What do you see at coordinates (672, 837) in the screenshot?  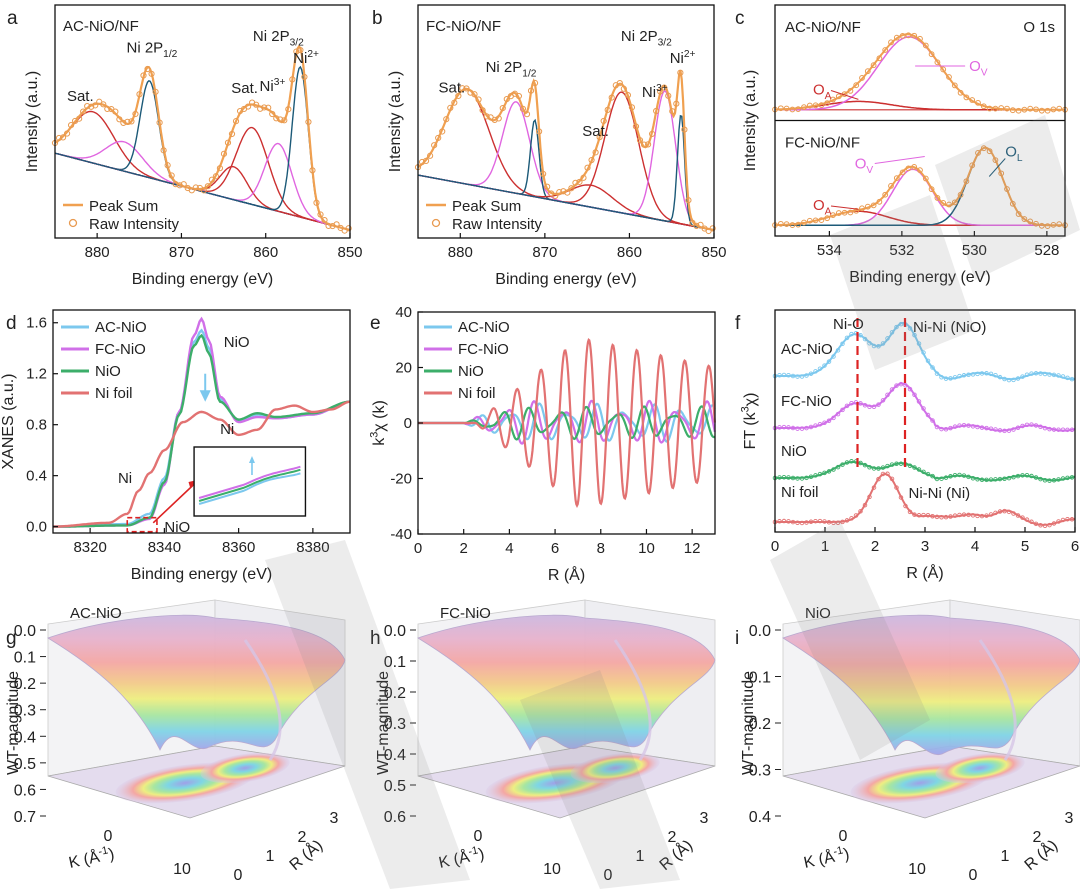 I see `r-tick-label: 2` at bounding box center [672, 837].